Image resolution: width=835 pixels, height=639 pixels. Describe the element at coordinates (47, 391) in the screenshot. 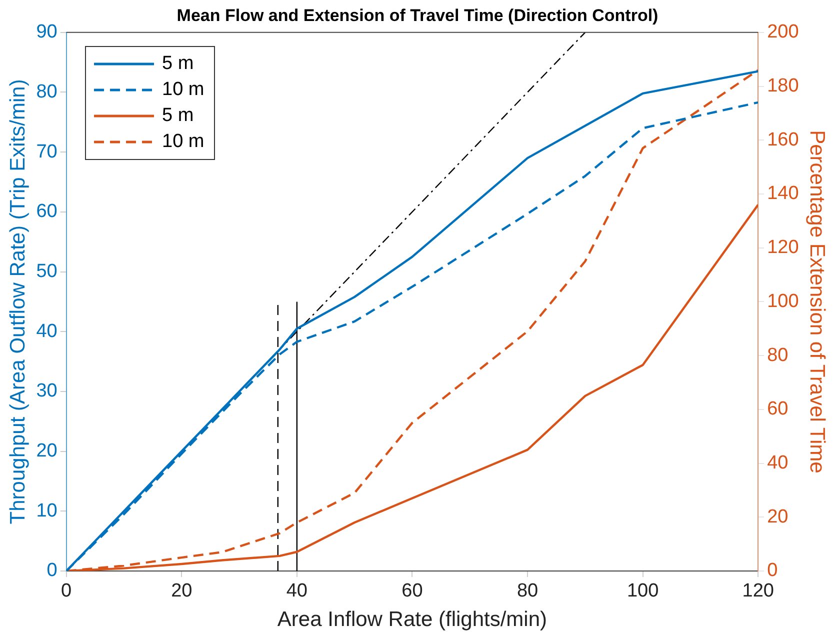

I see `y-tick-label: 30` at that location.